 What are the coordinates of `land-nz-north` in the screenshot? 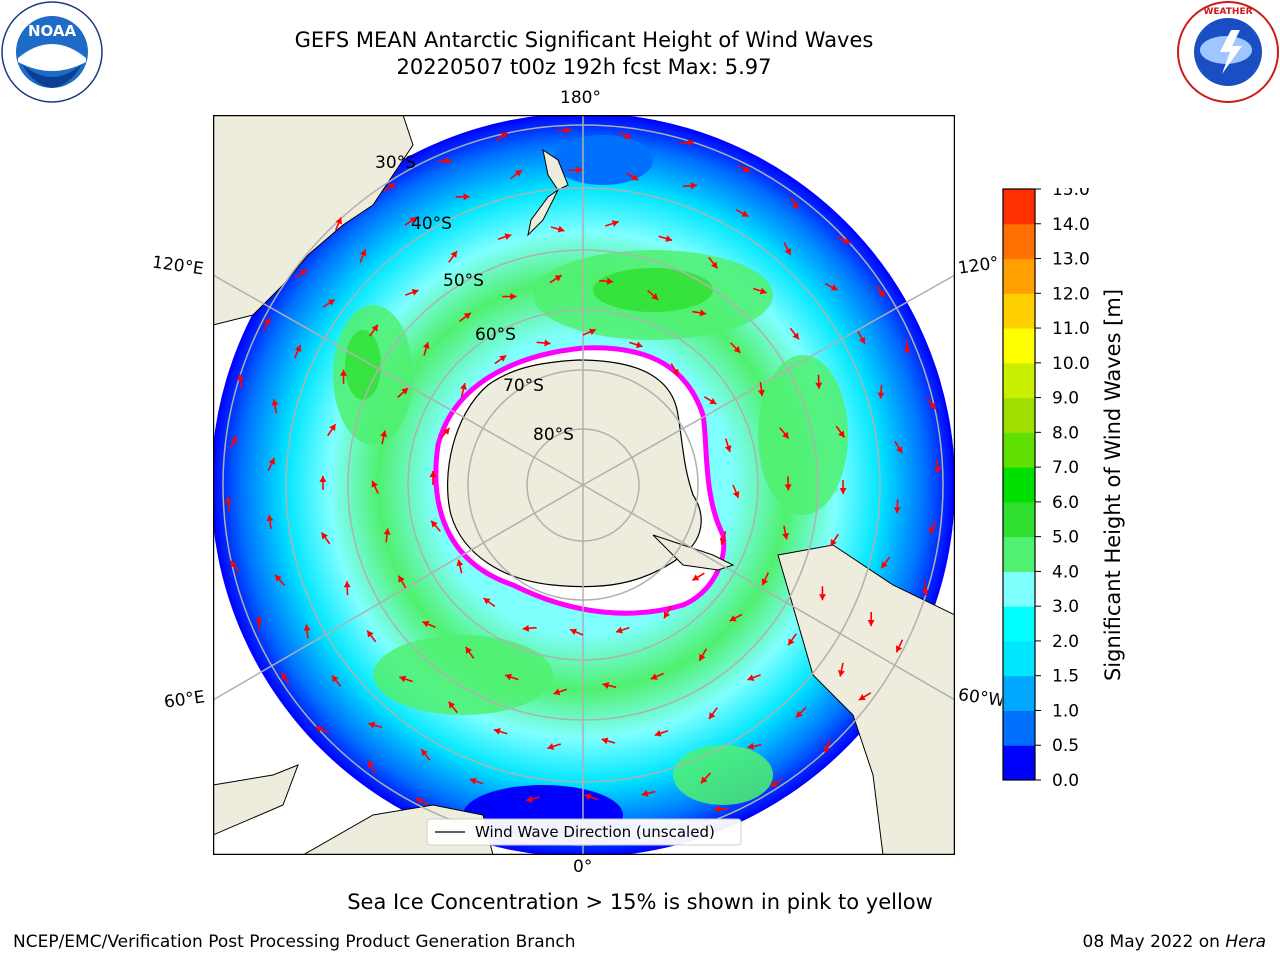 It's located at (555, 169).